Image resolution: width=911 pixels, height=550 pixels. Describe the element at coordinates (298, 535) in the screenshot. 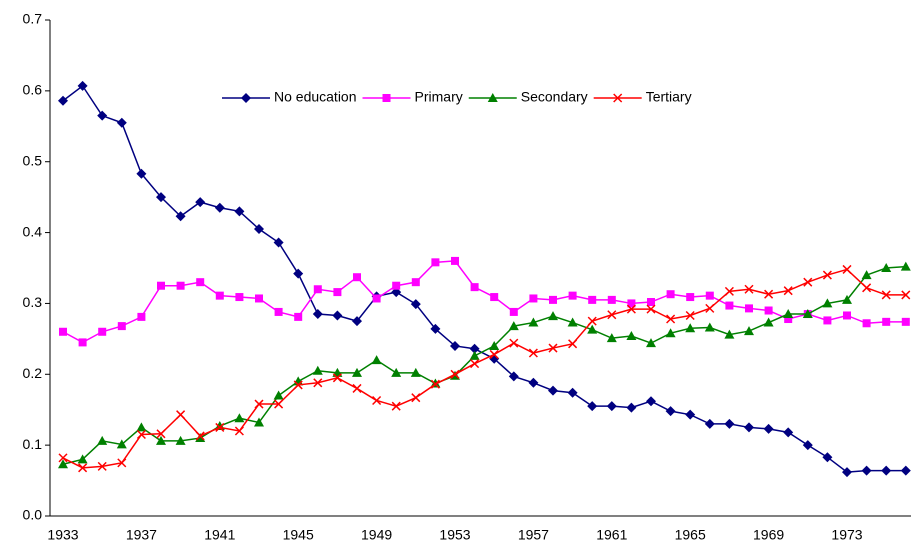

I see `x-tick-label: 1945` at that location.